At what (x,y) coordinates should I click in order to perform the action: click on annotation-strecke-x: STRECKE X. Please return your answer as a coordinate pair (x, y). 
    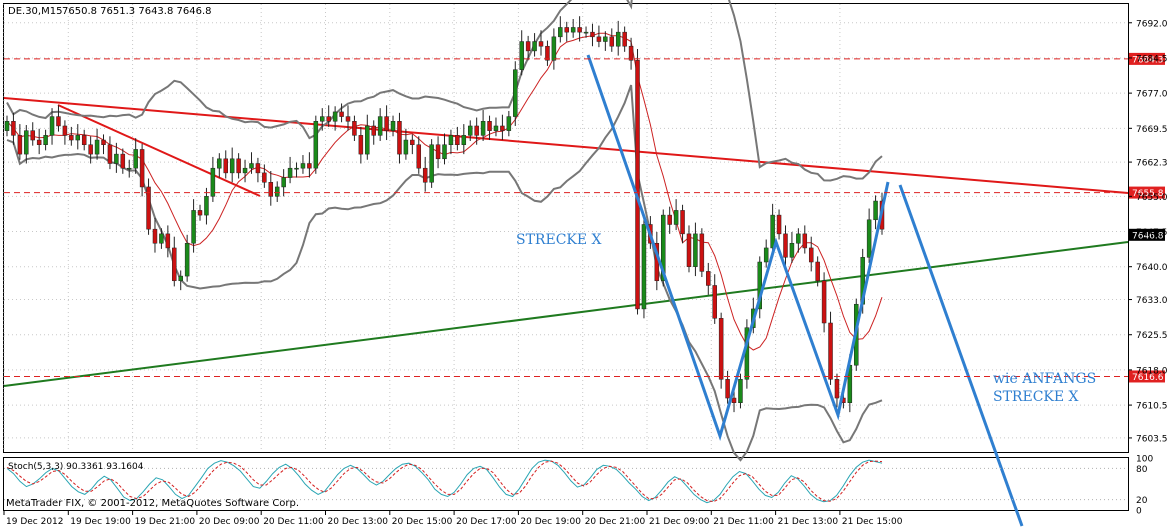
    Looking at the image, I should click on (559, 240).